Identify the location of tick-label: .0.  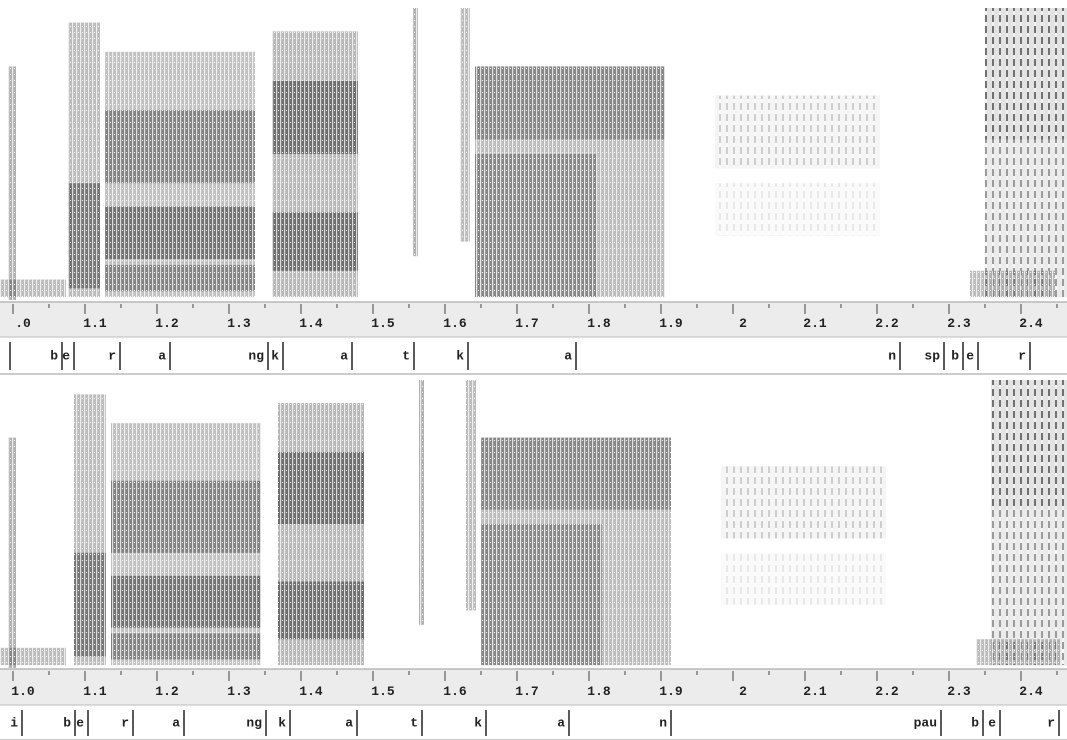
(23, 323).